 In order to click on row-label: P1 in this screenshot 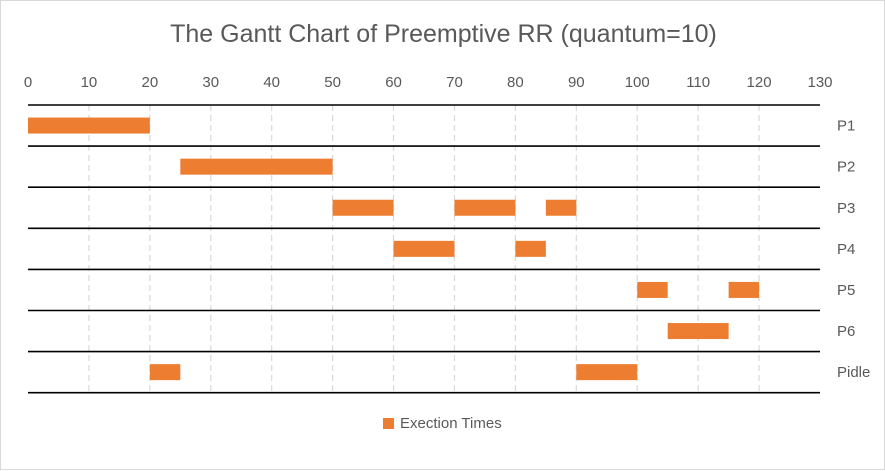, I will do `click(846, 126)`.